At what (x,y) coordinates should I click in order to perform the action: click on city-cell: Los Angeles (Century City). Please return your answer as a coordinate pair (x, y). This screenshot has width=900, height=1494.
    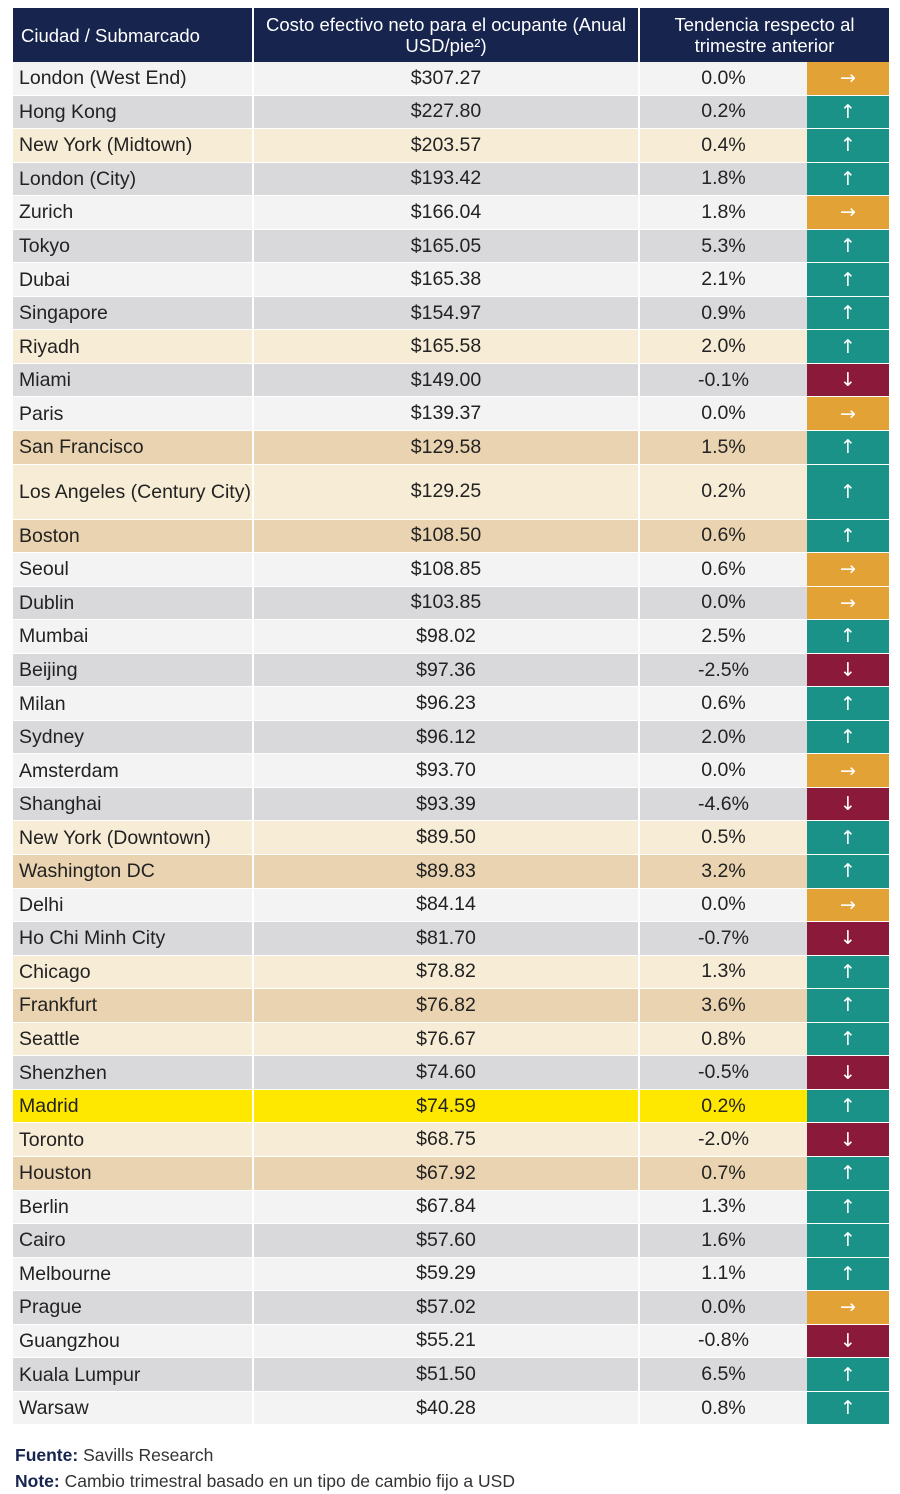
    Looking at the image, I should click on (133, 491).